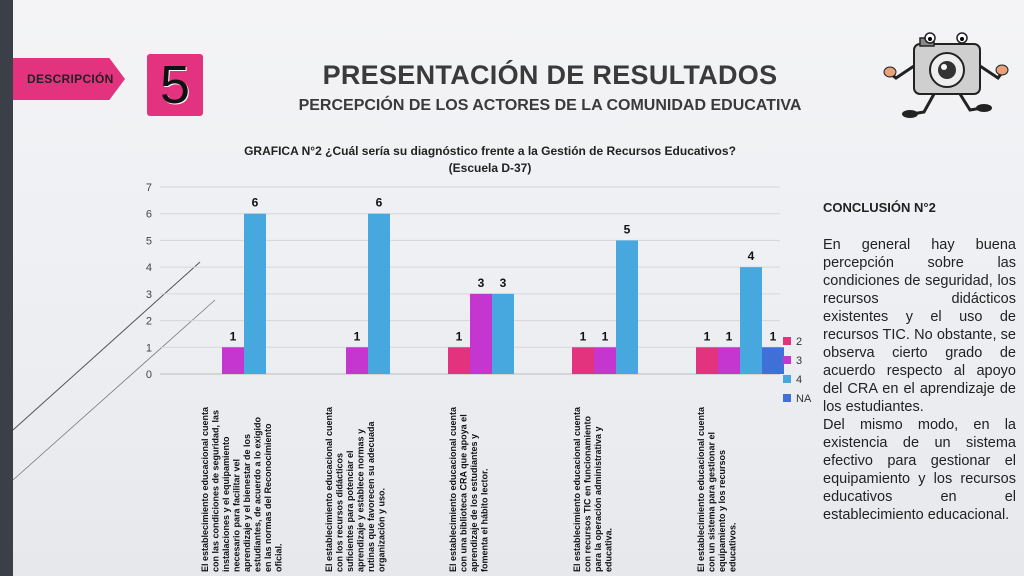 Image resolution: width=1024 pixels, height=576 pixels. What do you see at coordinates (149, 375) in the screenshot?
I see `y-tick-label: 0` at bounding box center [149, 375].